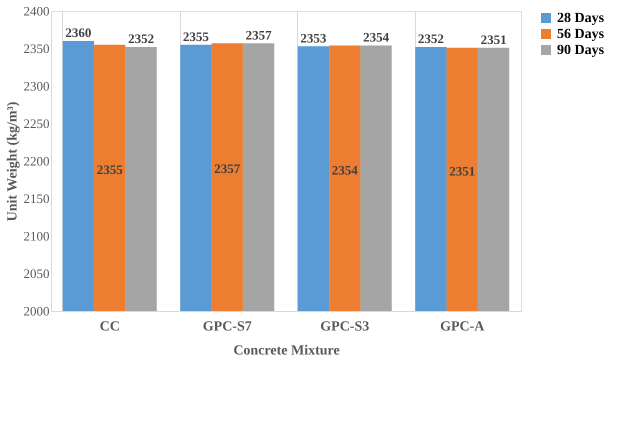 The height and width of the screenshot is (427, 625). I want to click on x-tick-label: GPC-S3, so click(345, 327).